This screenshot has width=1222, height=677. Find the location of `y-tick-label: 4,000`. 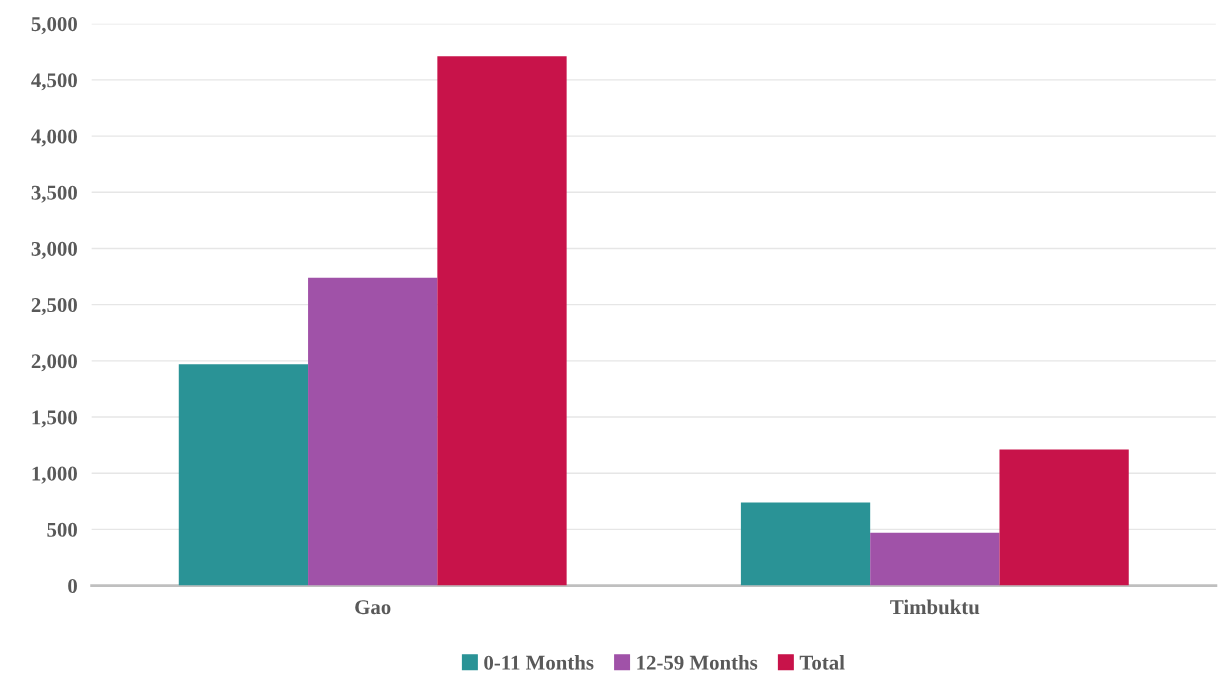

y-tick-label: 4,000 is located at coordinates (54, 138).